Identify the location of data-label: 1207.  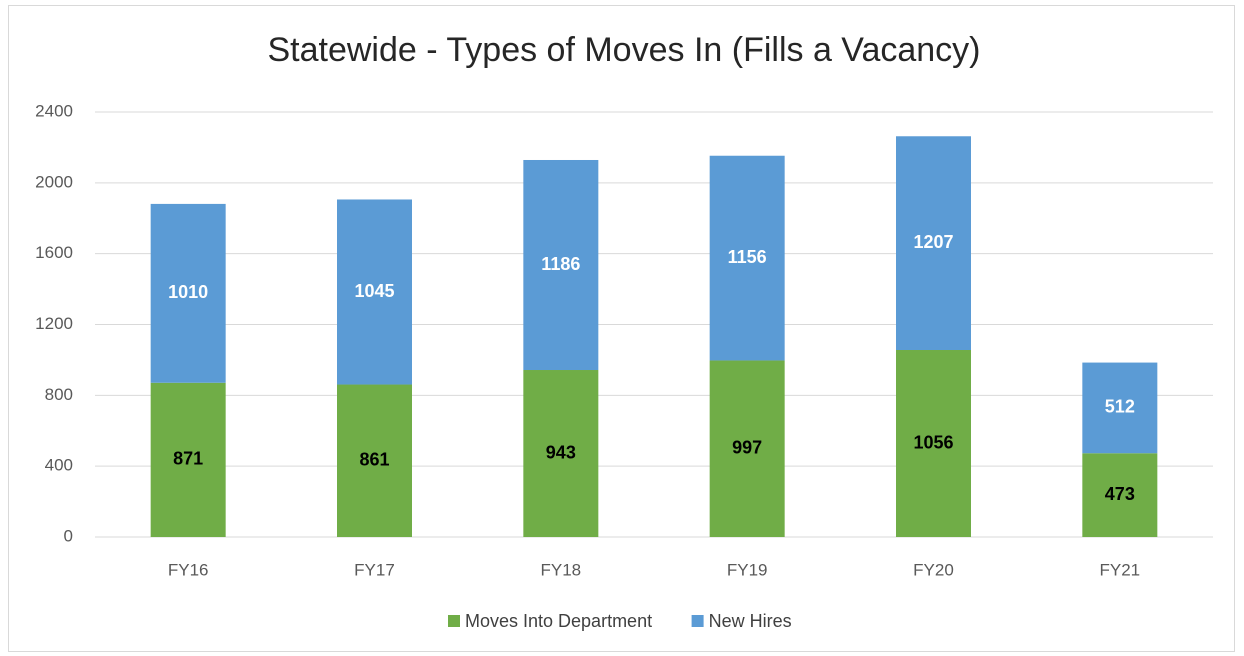
(933, 242).